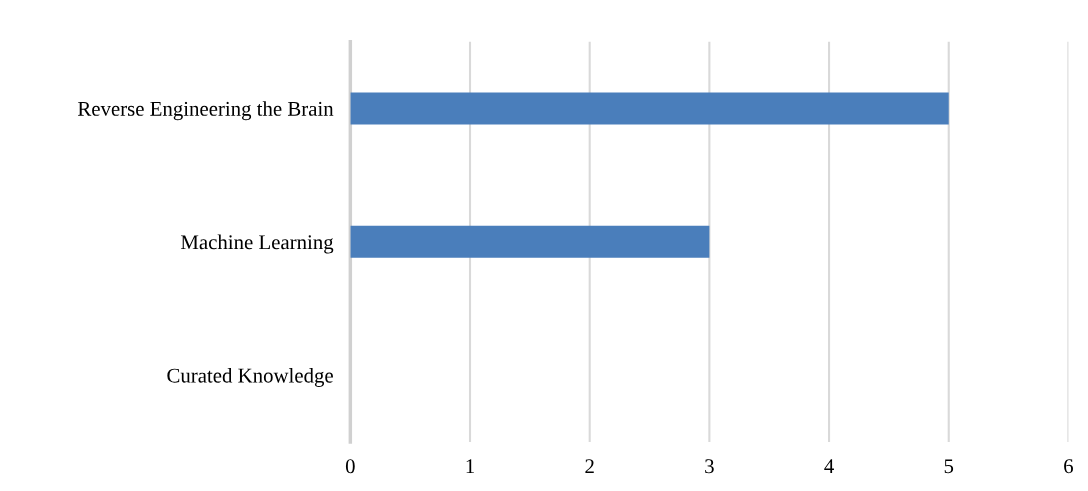  What do you see at coordinates (949, 466) in the screenshot?
I see `x-tick-label: 5` at bounding box center [949, 466].